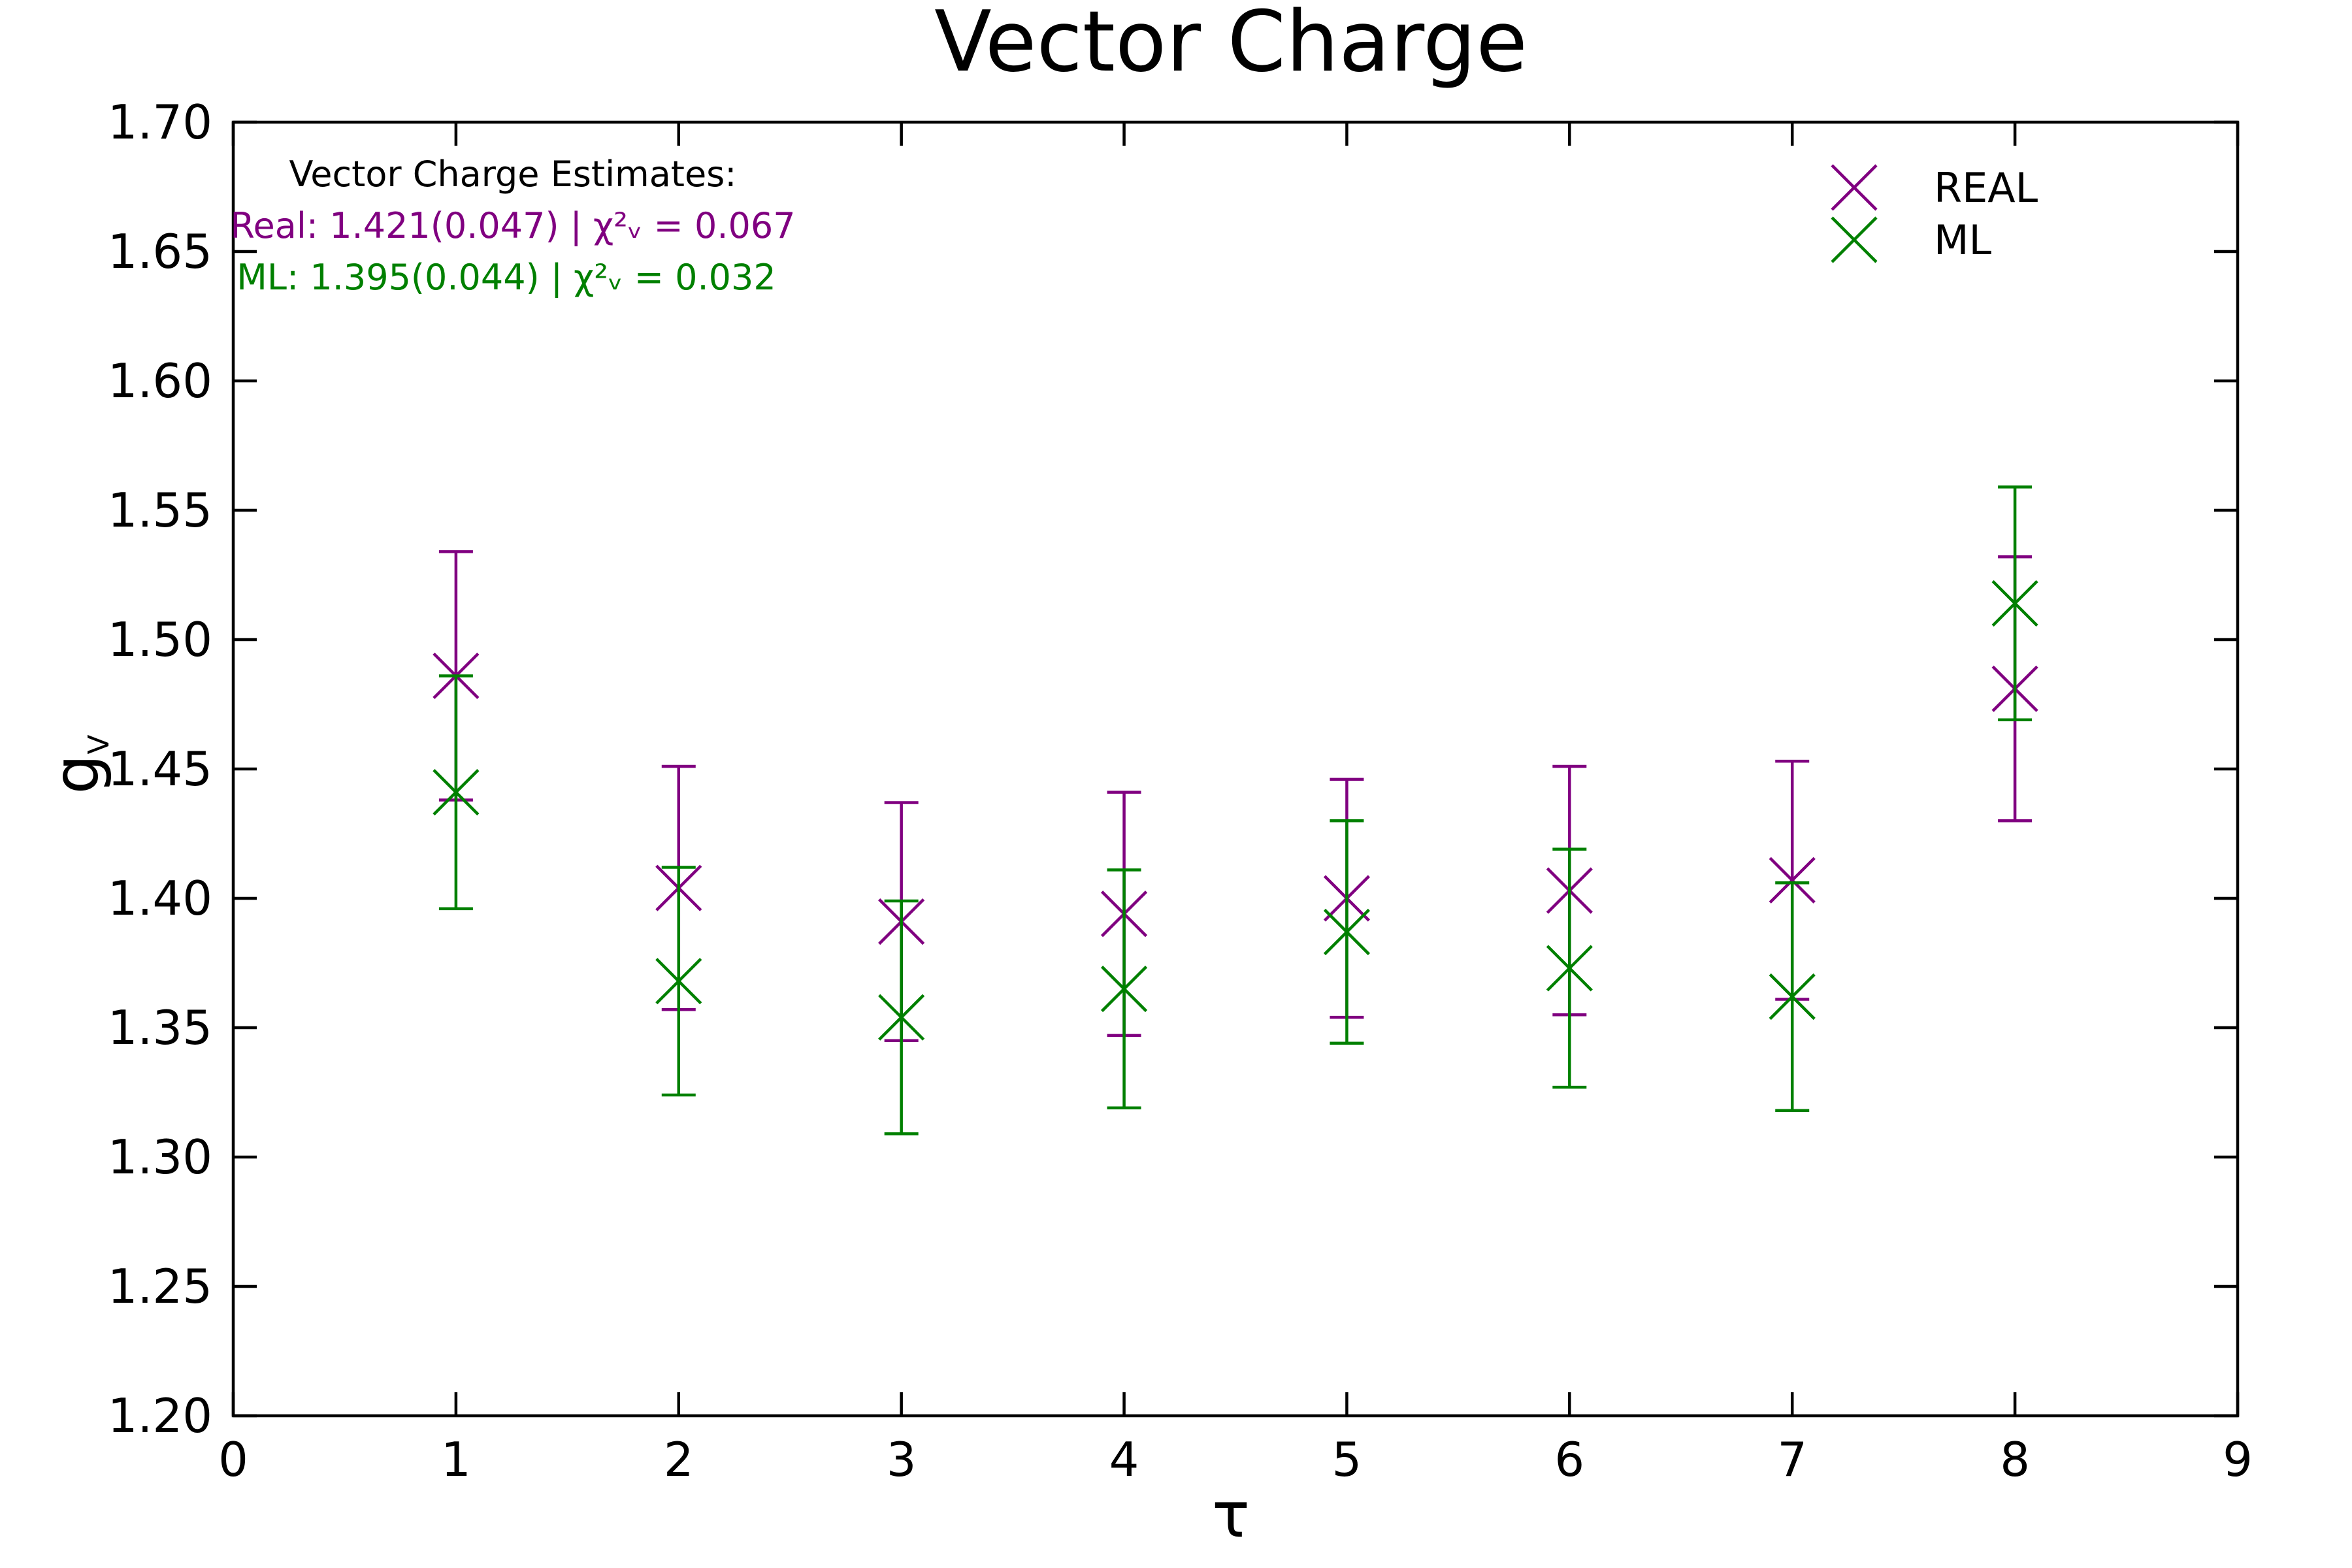 The image size is (2352, 1568). I want to click on x-tick-label: 3, so click(902, 1459).